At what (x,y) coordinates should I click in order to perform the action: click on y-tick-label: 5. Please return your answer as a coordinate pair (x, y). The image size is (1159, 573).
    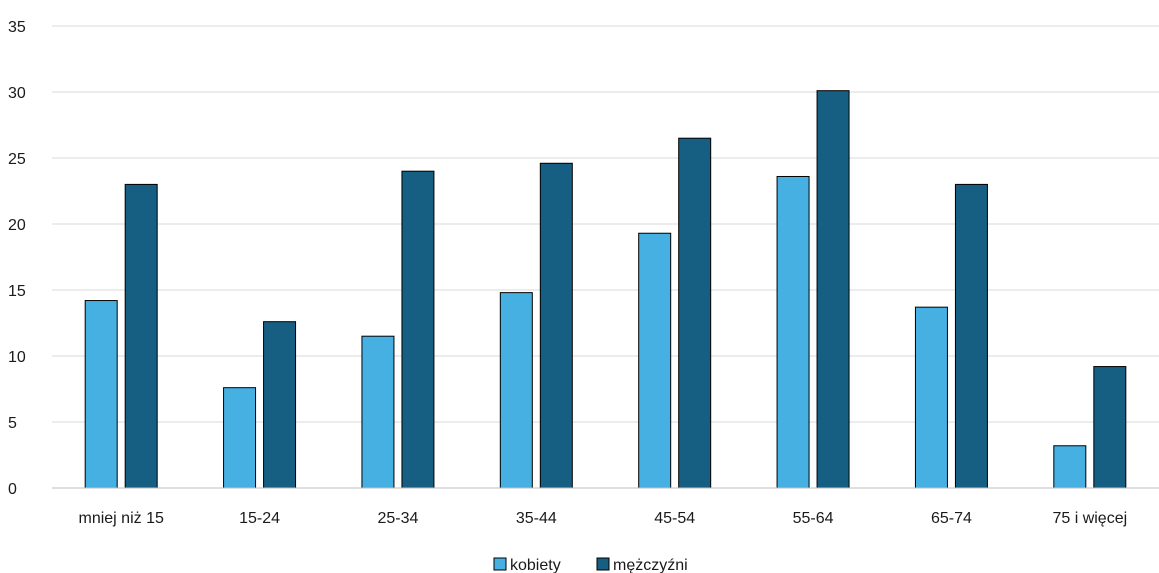
    Looking at the image, I should click on (12, 423).